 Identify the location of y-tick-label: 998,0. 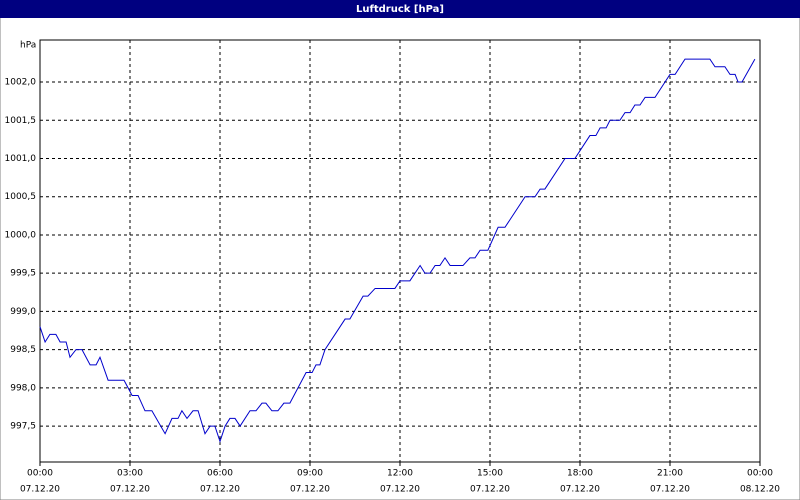
(23, 388).